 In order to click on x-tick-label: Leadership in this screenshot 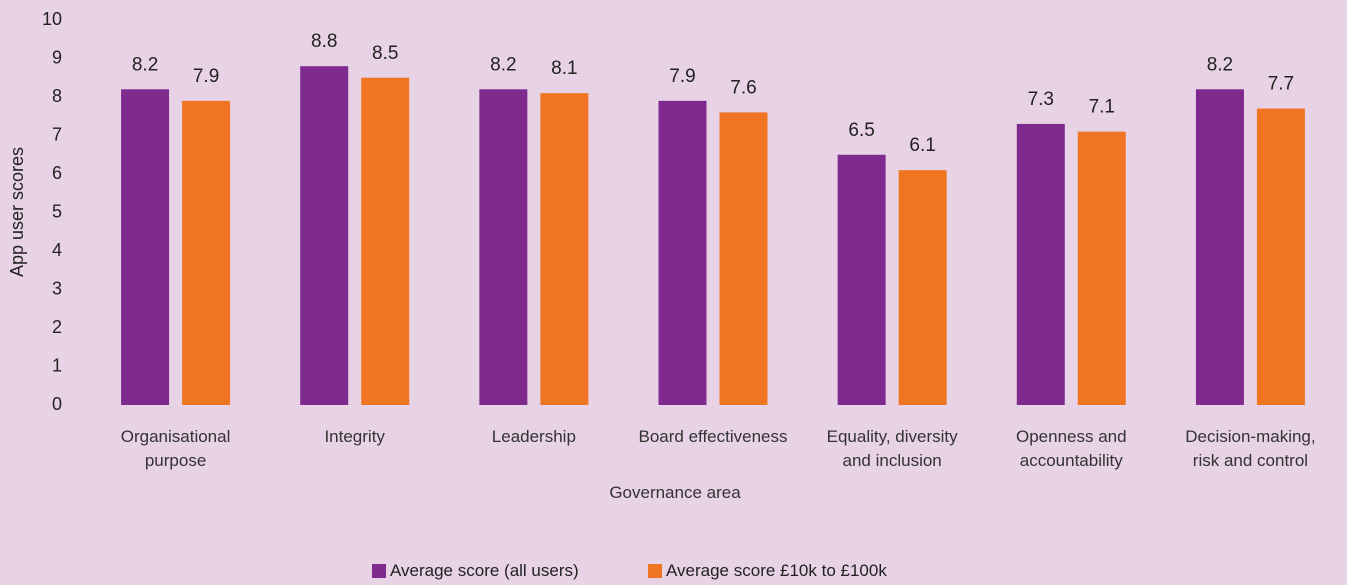, I will do `click(533, 436)`.